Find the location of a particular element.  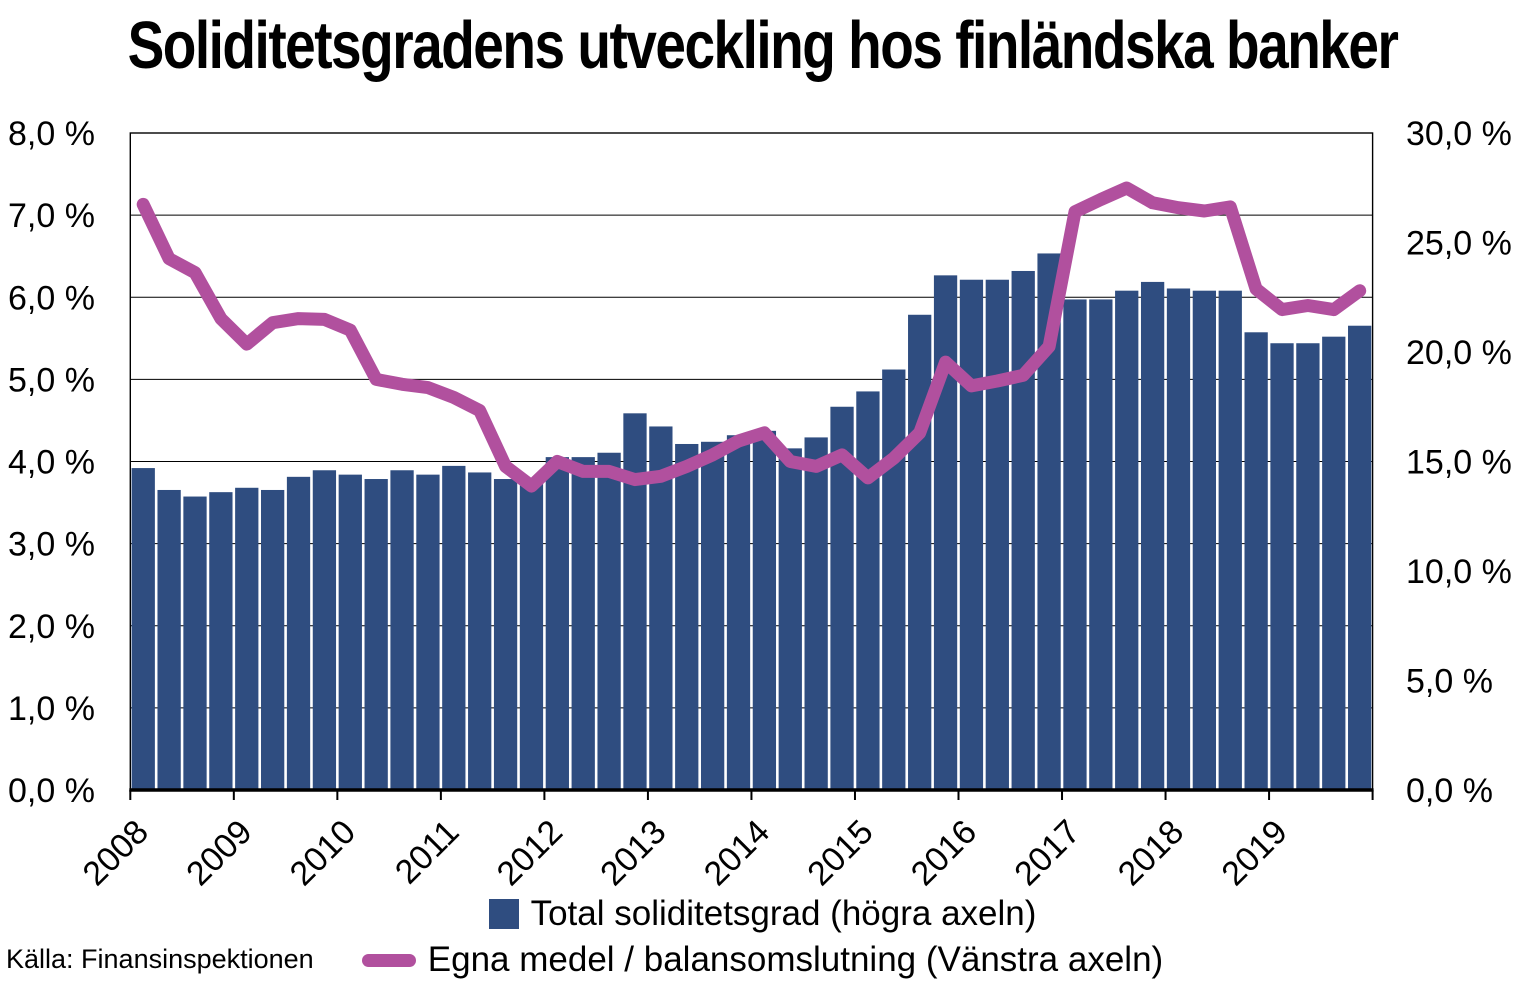

source-note: Källa: Finansinspektionen is located at coordinates (160, 959).